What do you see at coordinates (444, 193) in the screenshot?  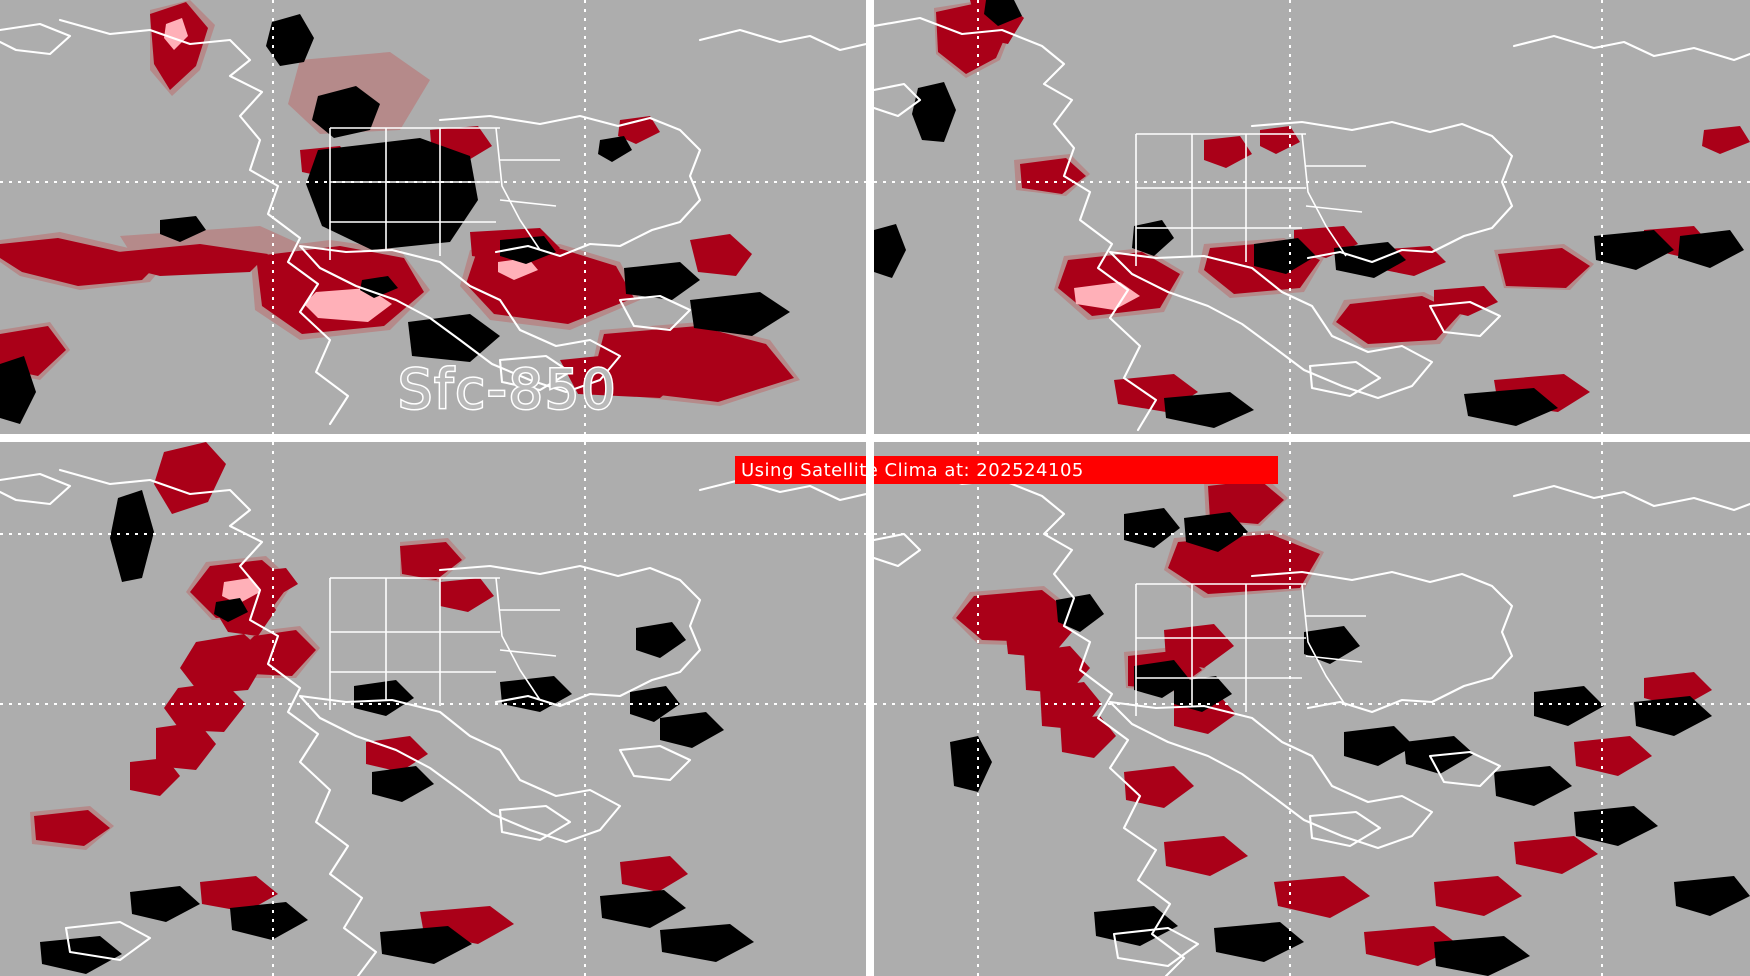 I see `state-border-layer` at bounding box center [444, 193].